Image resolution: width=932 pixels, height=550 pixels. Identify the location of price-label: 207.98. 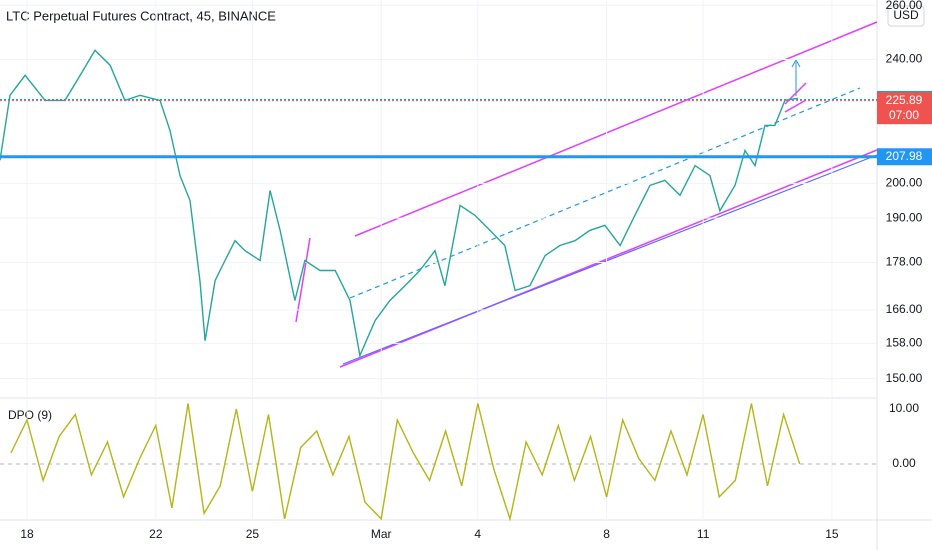
(904, 156).